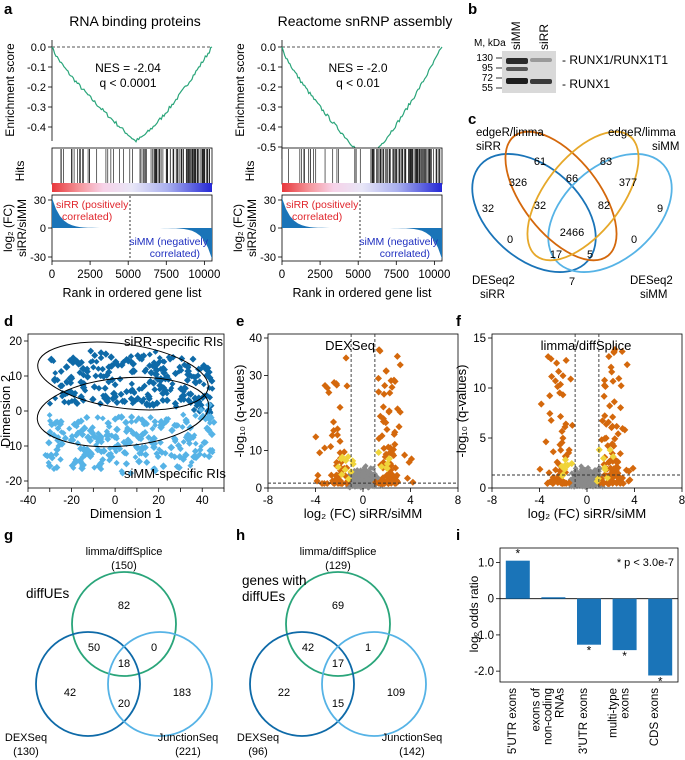 Image resolution: width=685 pixels, height=760 pixels. Describe the element at coordinates (488, 88) in the screenshot. I see `marker-55: 55` at that location.